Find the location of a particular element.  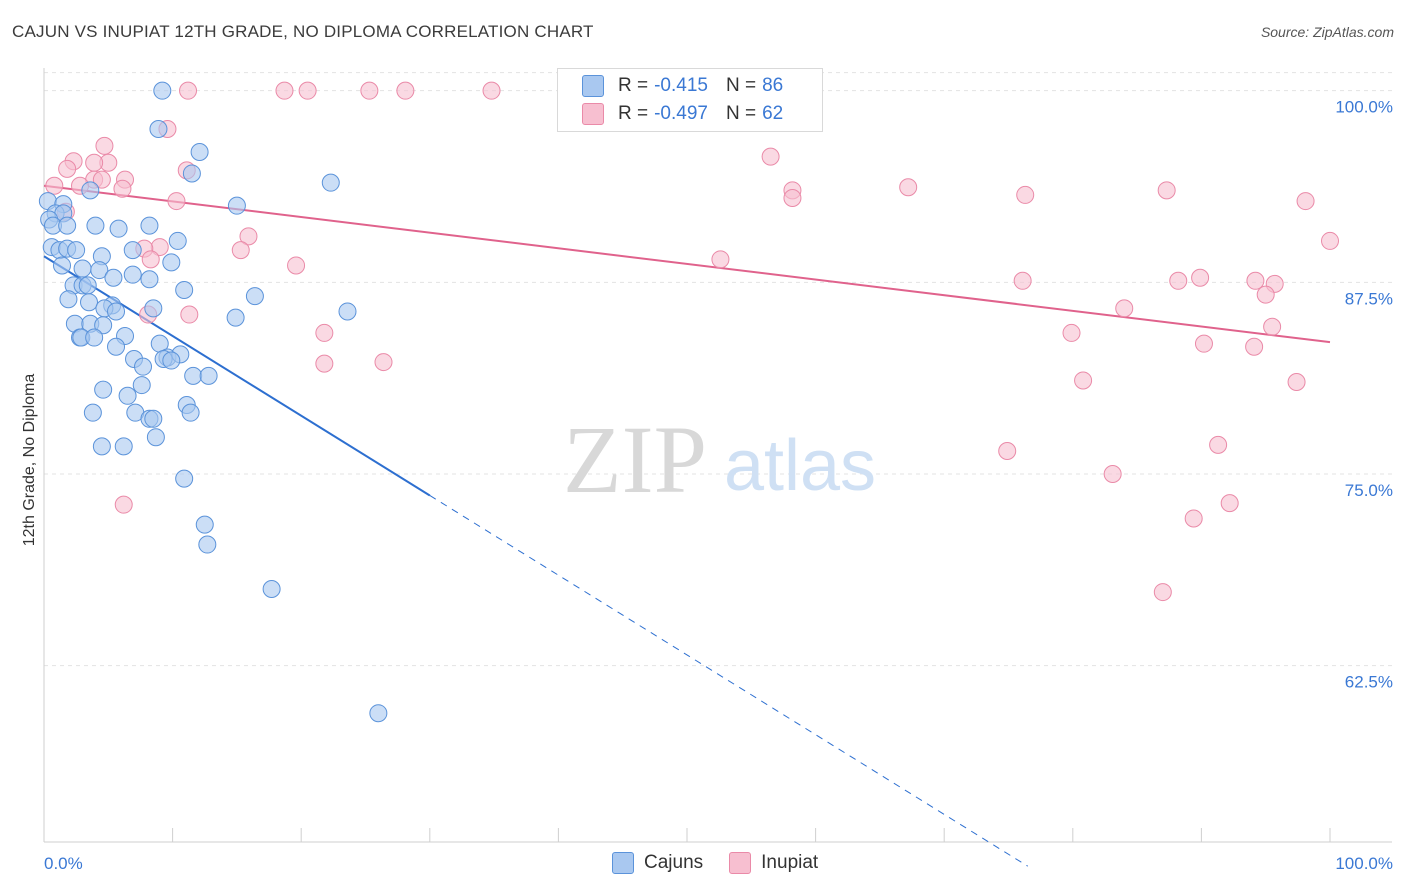

watermark-zip: ZIP is located at coordinates (635, 459).